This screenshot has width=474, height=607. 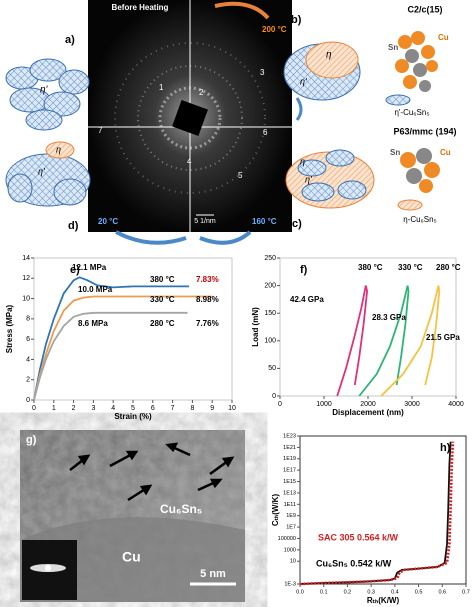 I want to click on x-tick-label: 1, so click(x=54, y=408).